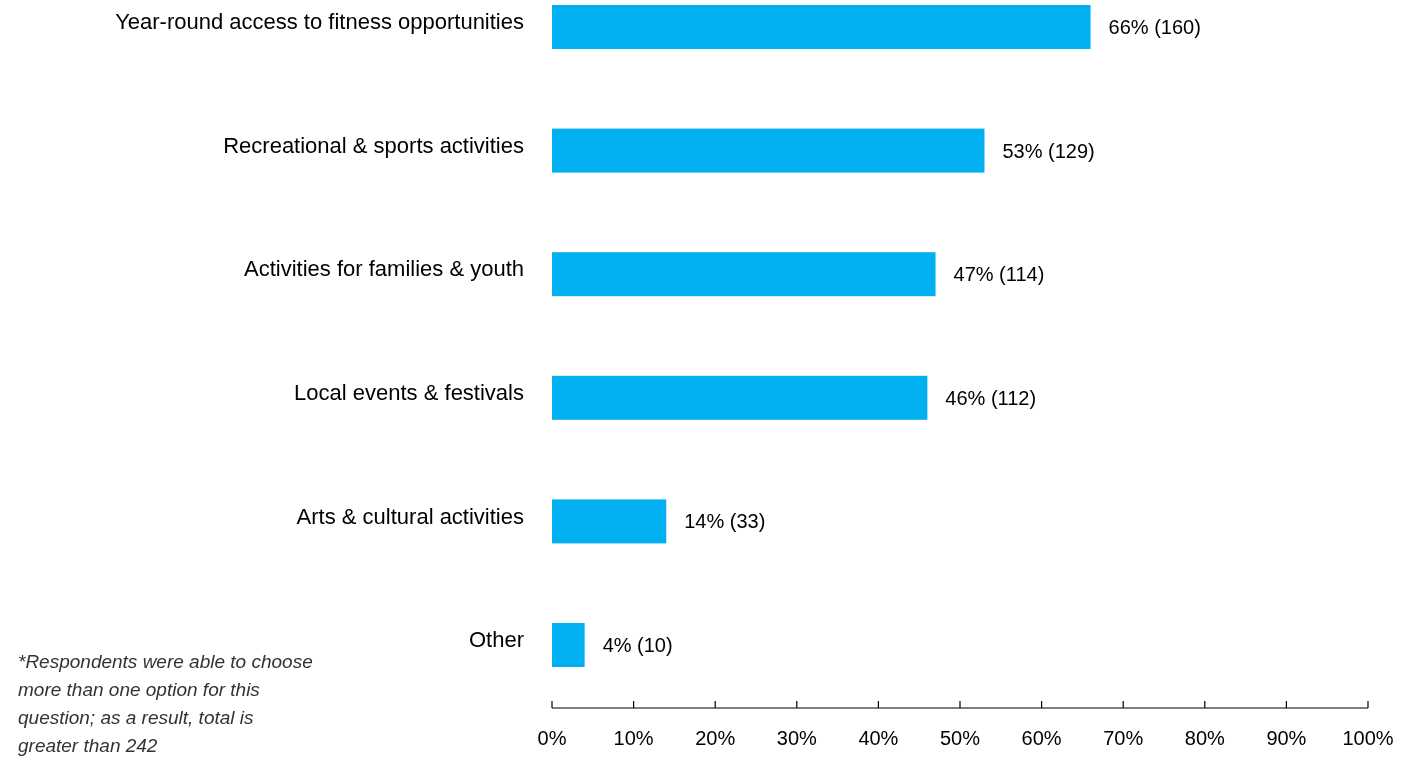 The width and height of the screenshot is (1403, 765). What do you see at coordinates (1048, 150) in the screenshot?
I see `data-label: 53% (129)` at bounding box center [1048, 150].